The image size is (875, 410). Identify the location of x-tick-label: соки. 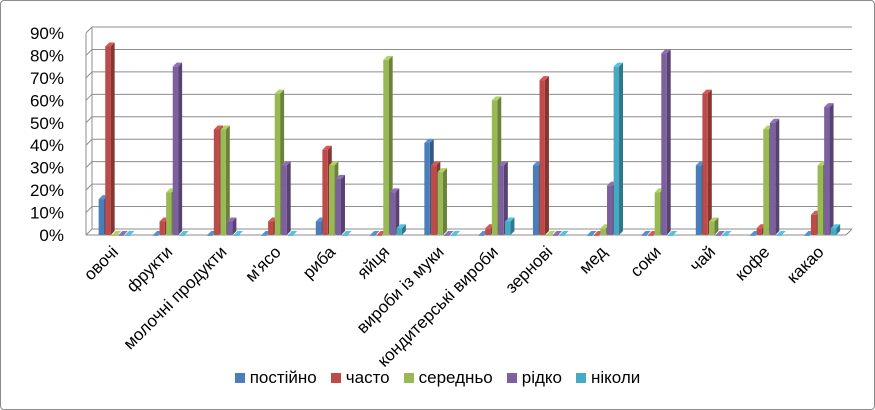
(646, 261).